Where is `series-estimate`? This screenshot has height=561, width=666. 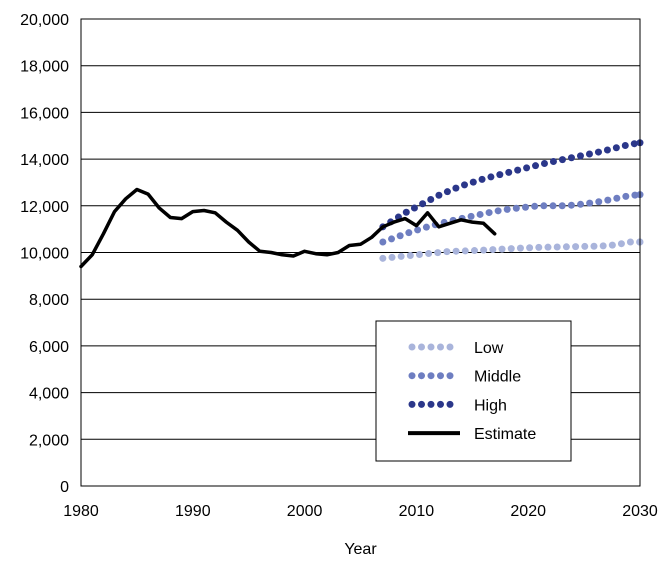
series-estimate is located at coordinates (288, 228).